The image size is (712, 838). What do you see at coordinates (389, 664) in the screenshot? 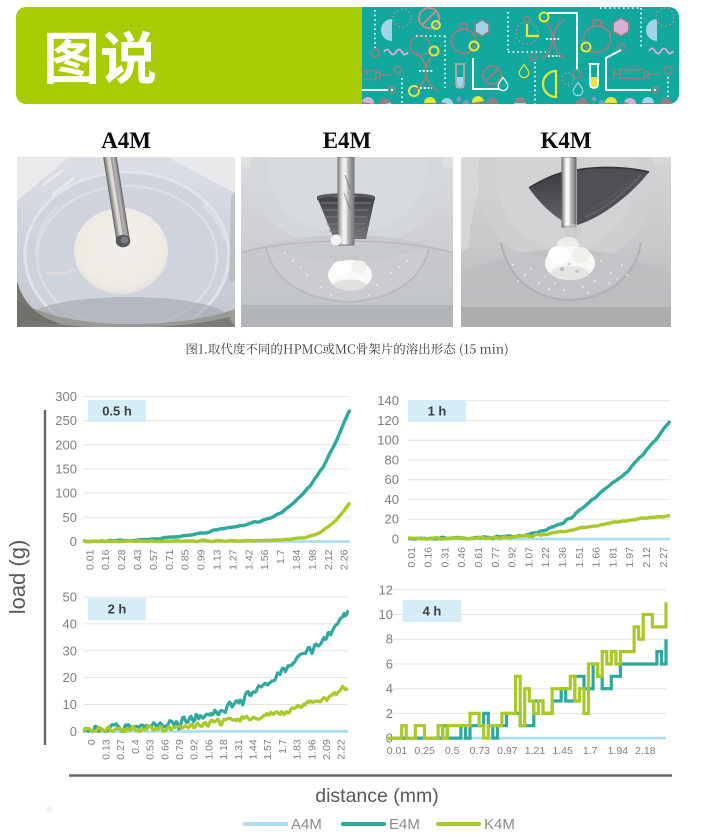
I see `svg-text: 6` at bounding box center [389, 664].